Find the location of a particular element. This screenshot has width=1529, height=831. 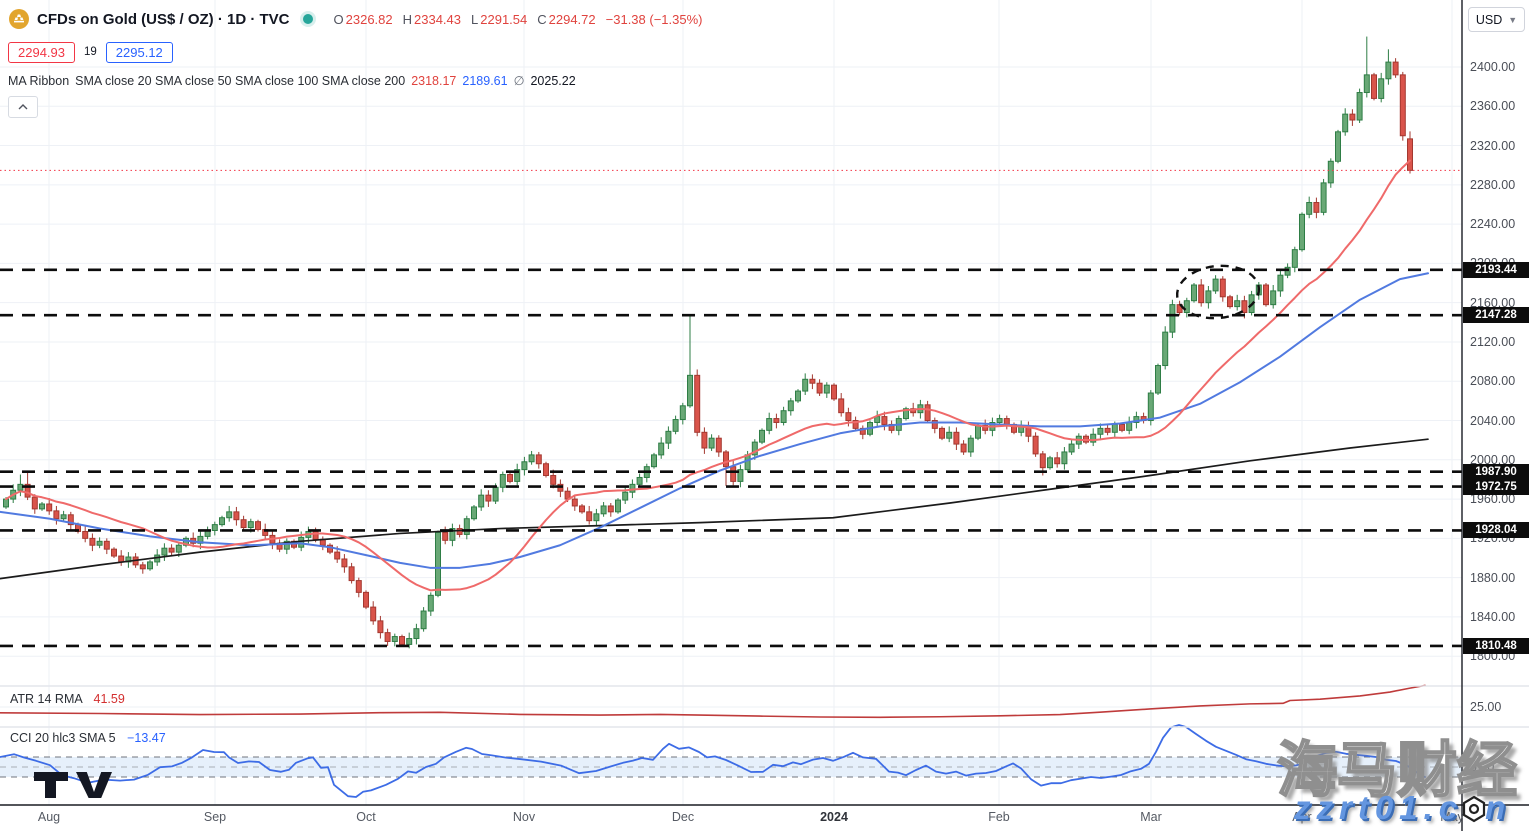

time-label: Dec is located at coordinates (683, 817).